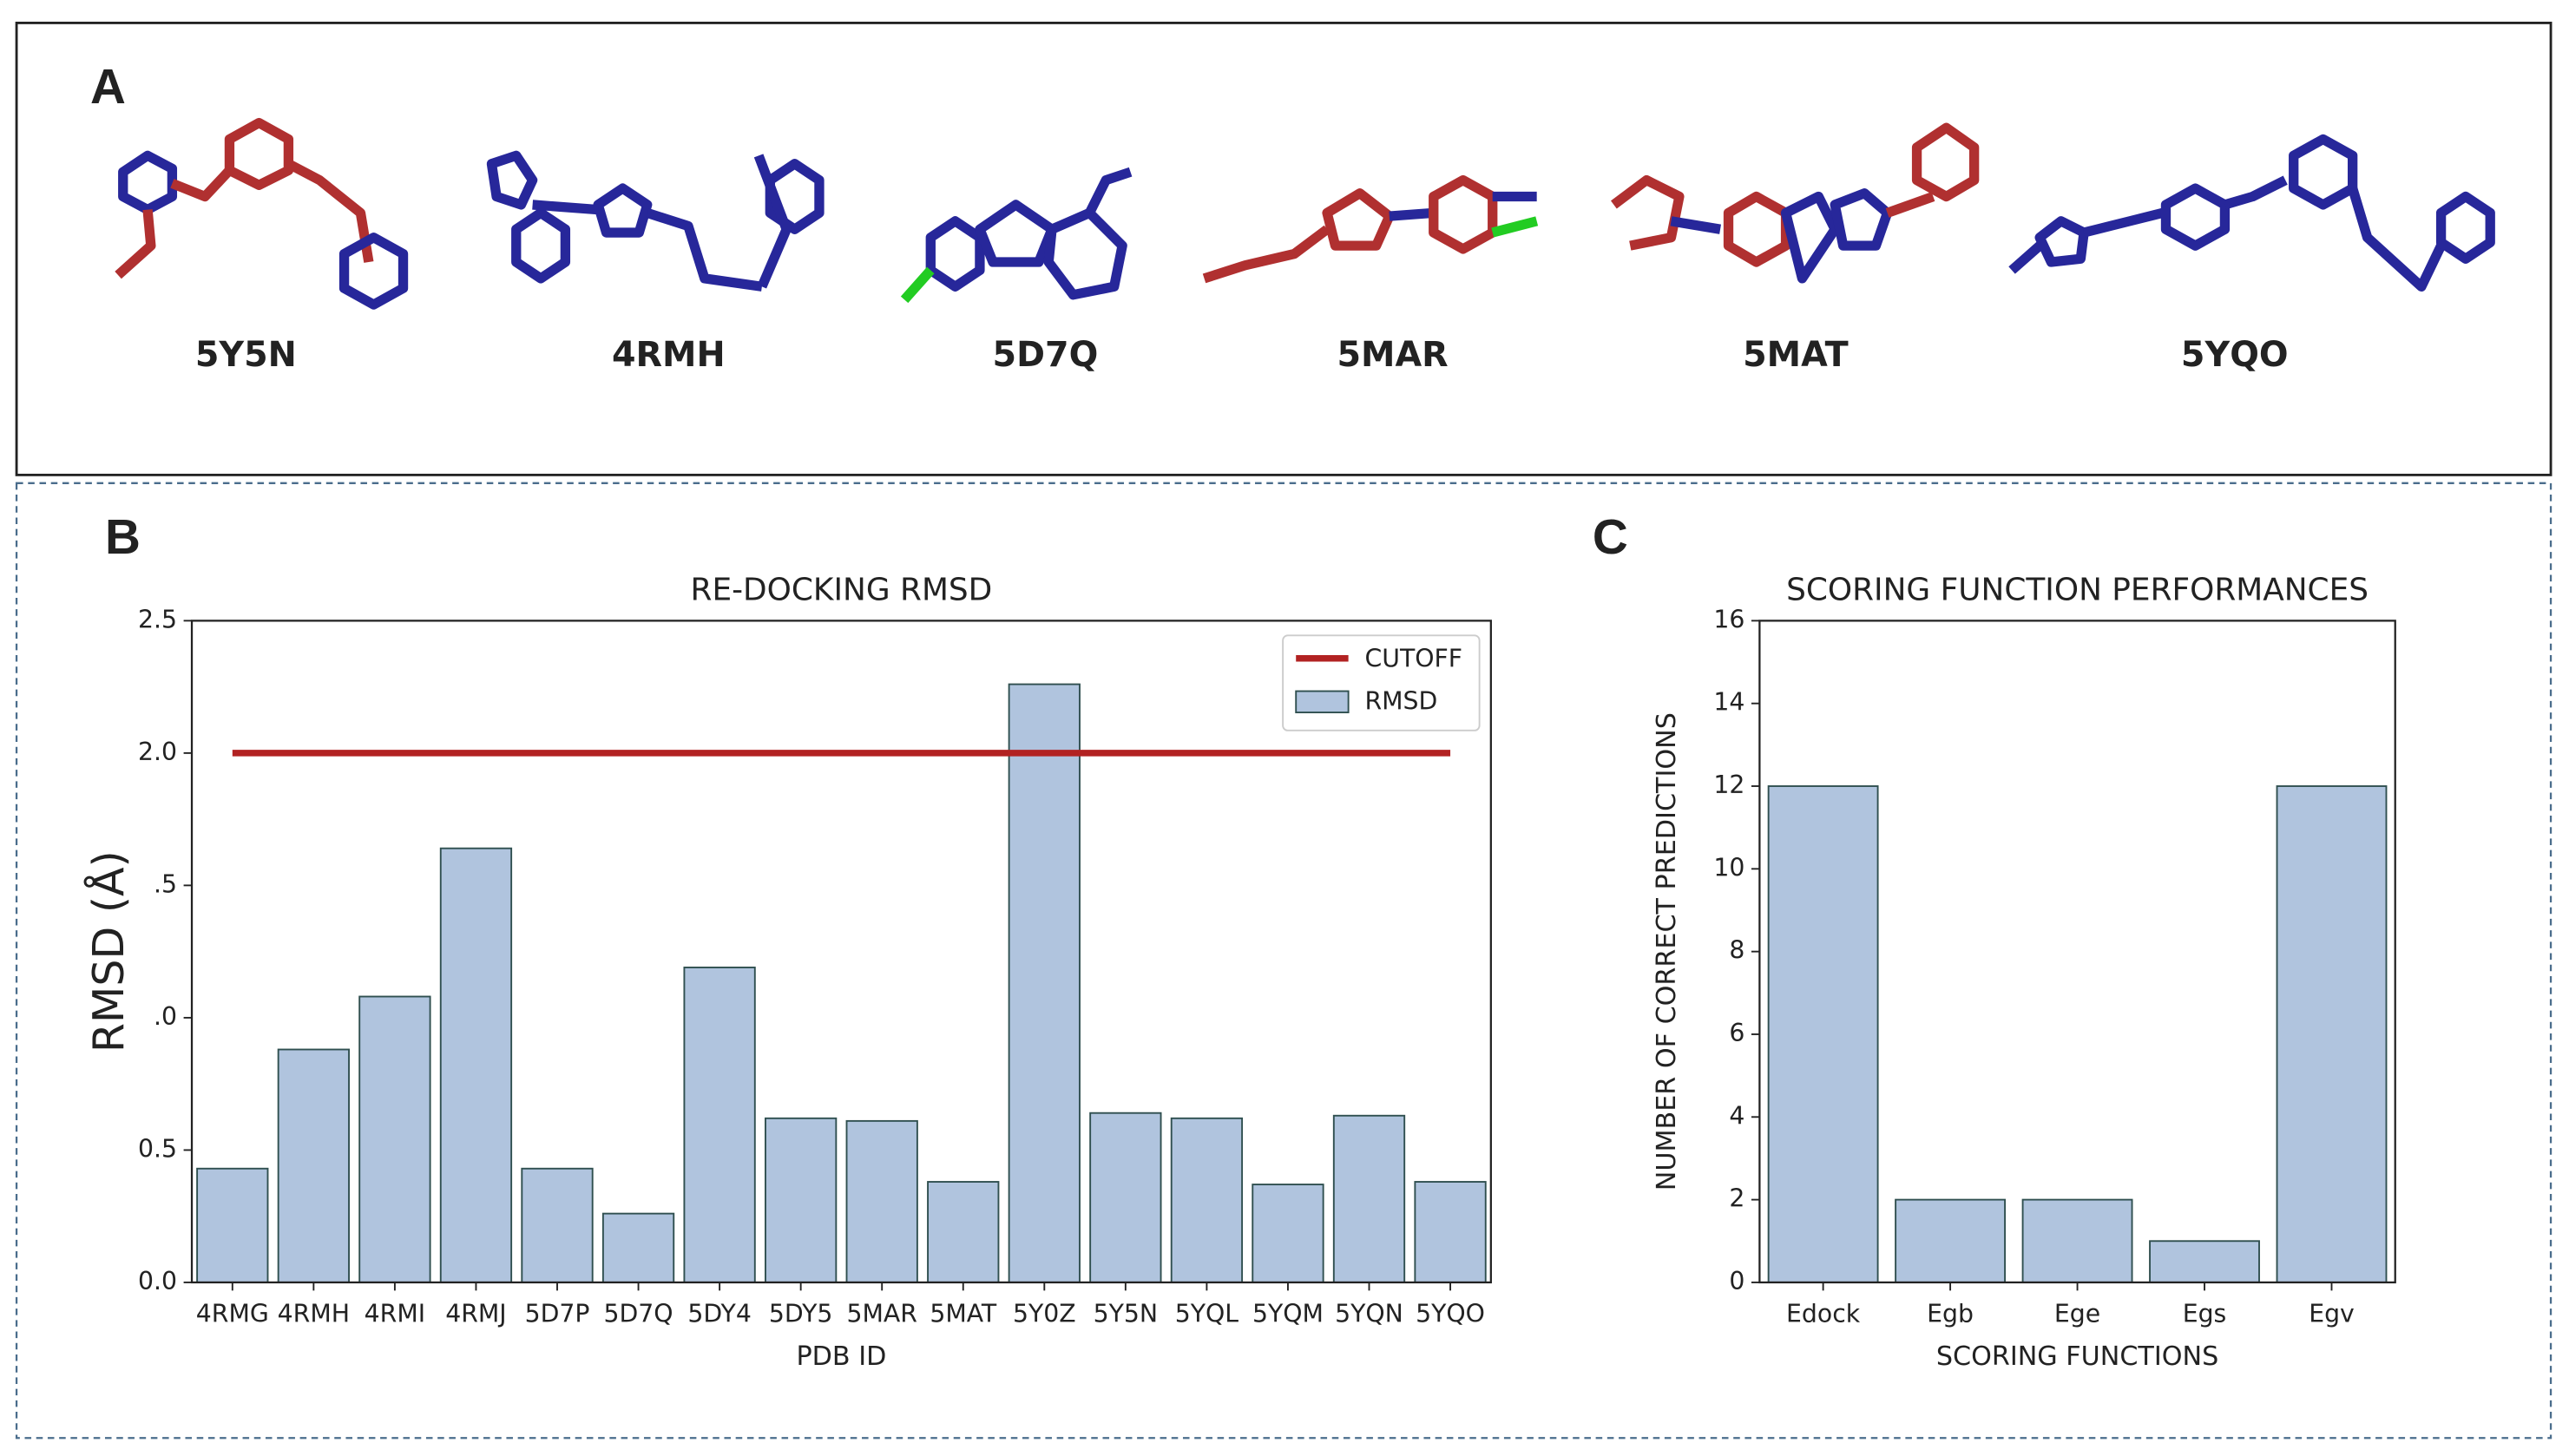  What do you see at coordinates (475, 1314) in the screenshot?
I see `x-tick-label: 4RMJ` at bounding box center [475, 1314].